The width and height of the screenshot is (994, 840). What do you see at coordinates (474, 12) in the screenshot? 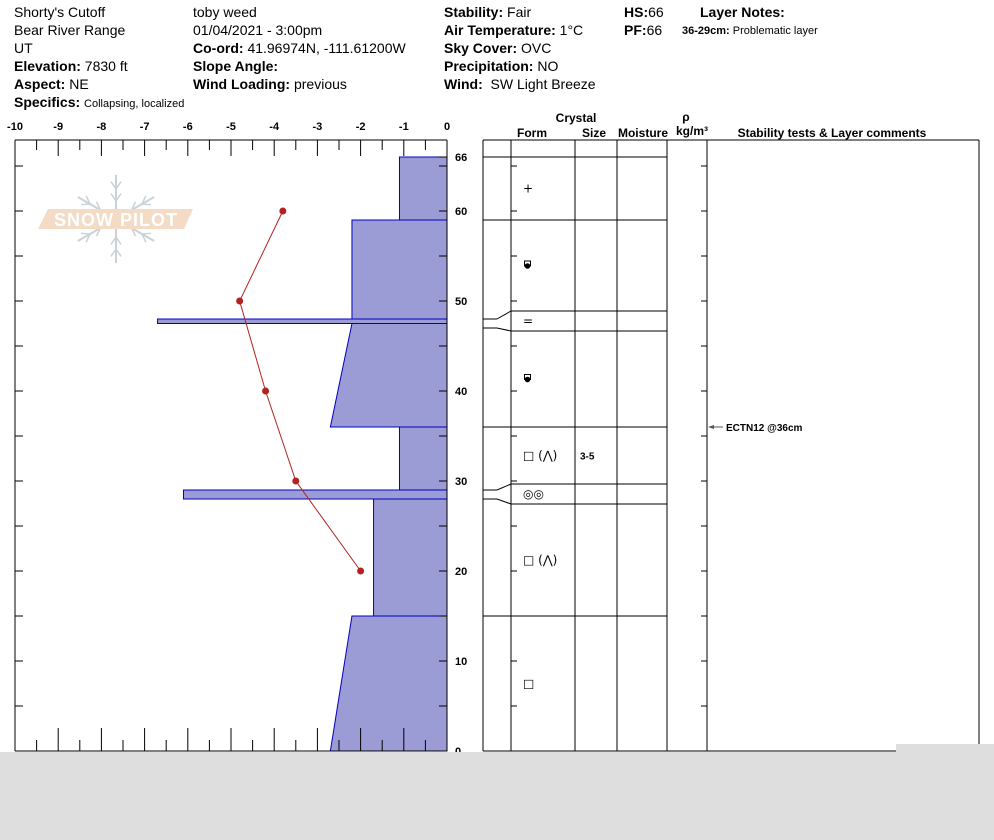
I see `stability-label: Stability:` at bounding box center [474, 12].